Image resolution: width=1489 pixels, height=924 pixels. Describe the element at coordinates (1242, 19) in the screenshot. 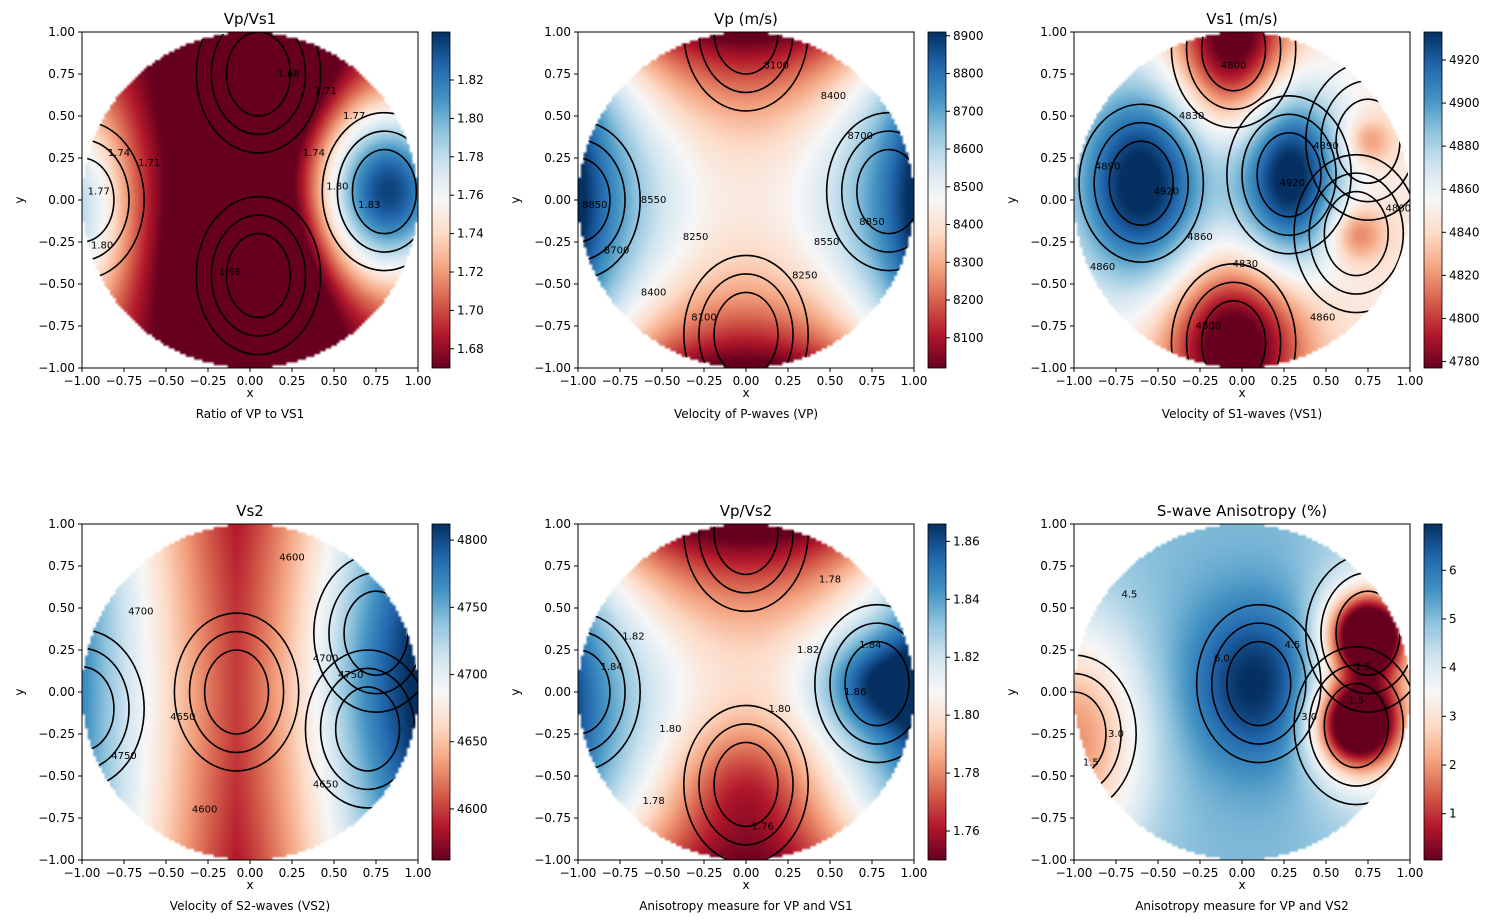

I see `subplot-title: Vs1 (m/s)` at that location.